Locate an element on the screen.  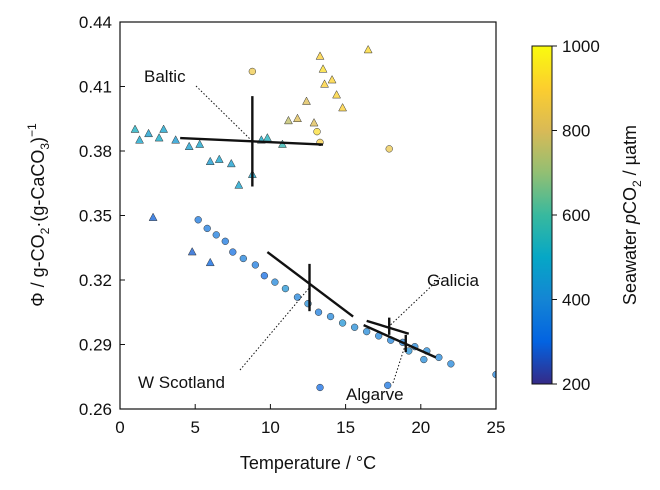
y-tick-label: 0.35 is located at coordinates (95, 216).